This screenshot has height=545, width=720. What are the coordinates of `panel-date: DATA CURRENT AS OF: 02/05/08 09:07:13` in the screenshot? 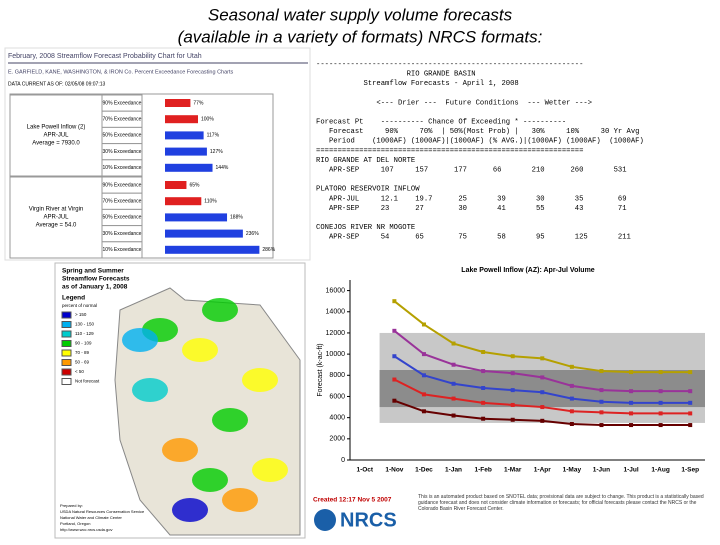 It's located at (56, 84).